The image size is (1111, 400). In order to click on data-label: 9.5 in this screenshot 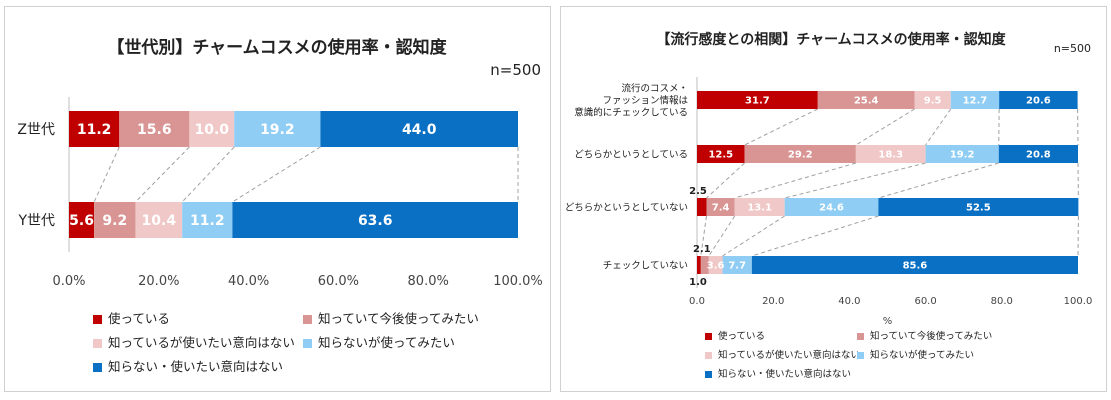, I will do `click(933, 101)`.